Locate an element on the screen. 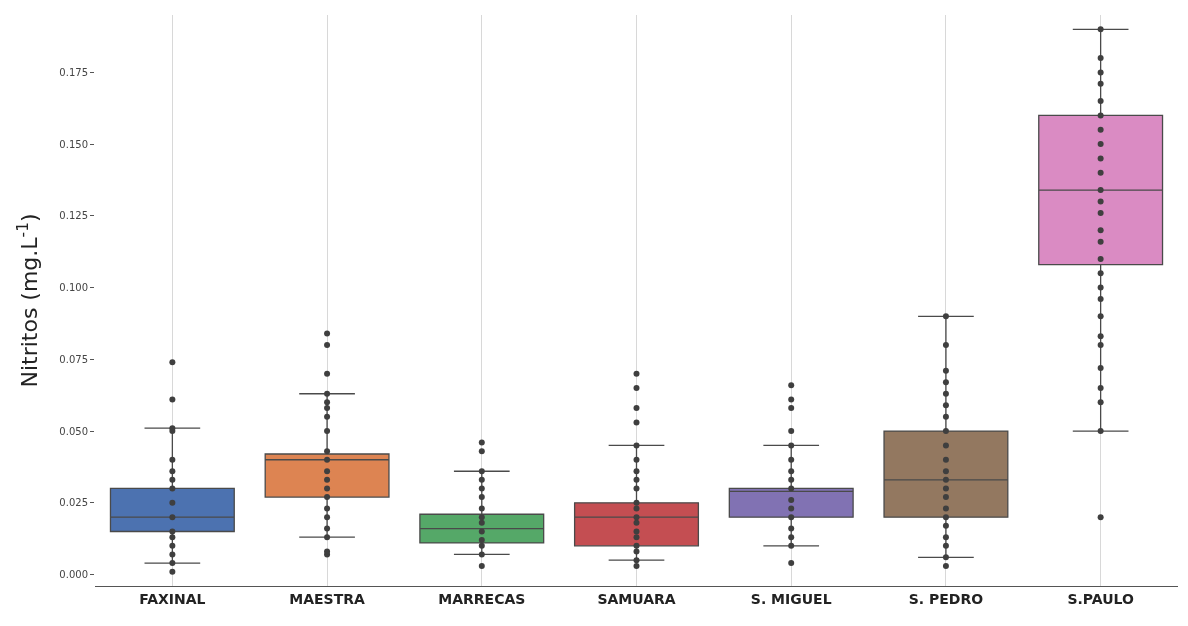 This screenshot has width=1188, height=626. x-tick-label: S. PEDRO is located at coordinates (946, 598).